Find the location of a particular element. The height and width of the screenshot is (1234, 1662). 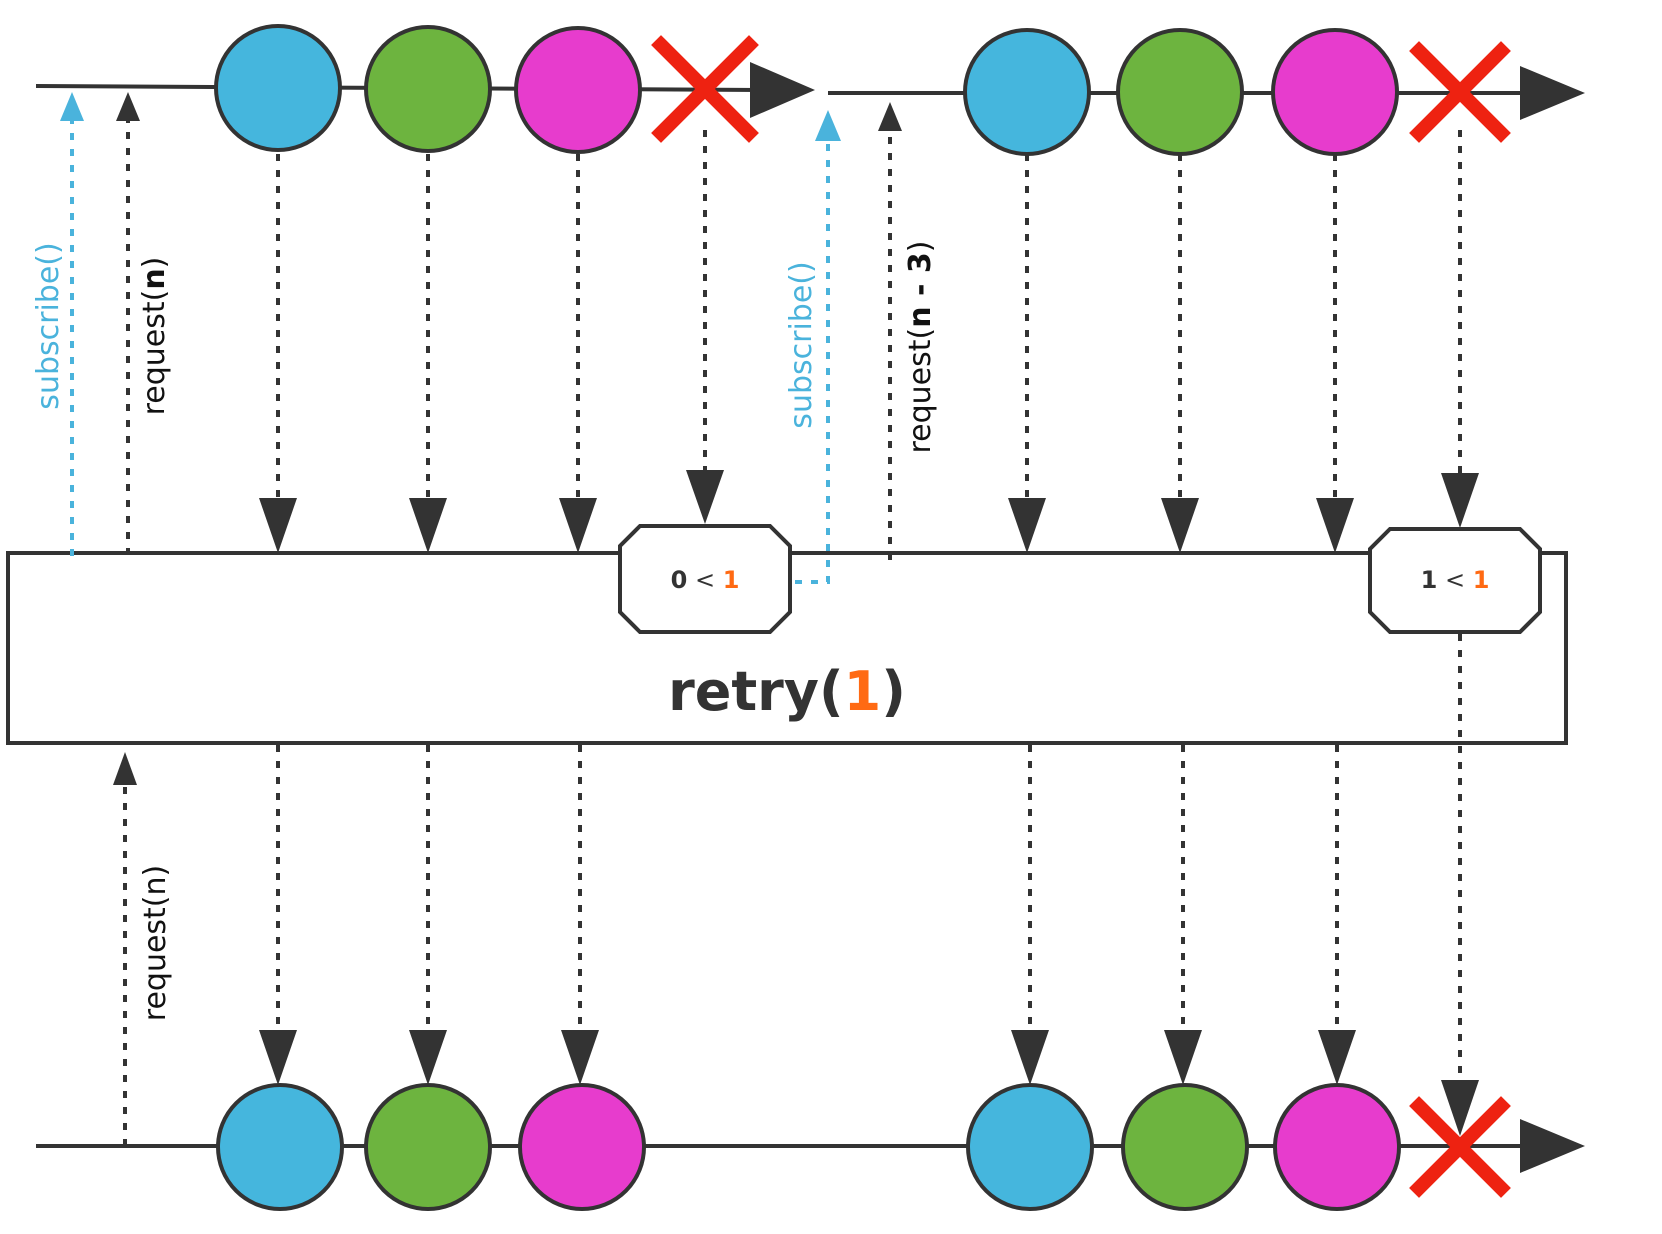

retry-counter-badge-1: 0 < 1 is located at coordinates (705, 579).